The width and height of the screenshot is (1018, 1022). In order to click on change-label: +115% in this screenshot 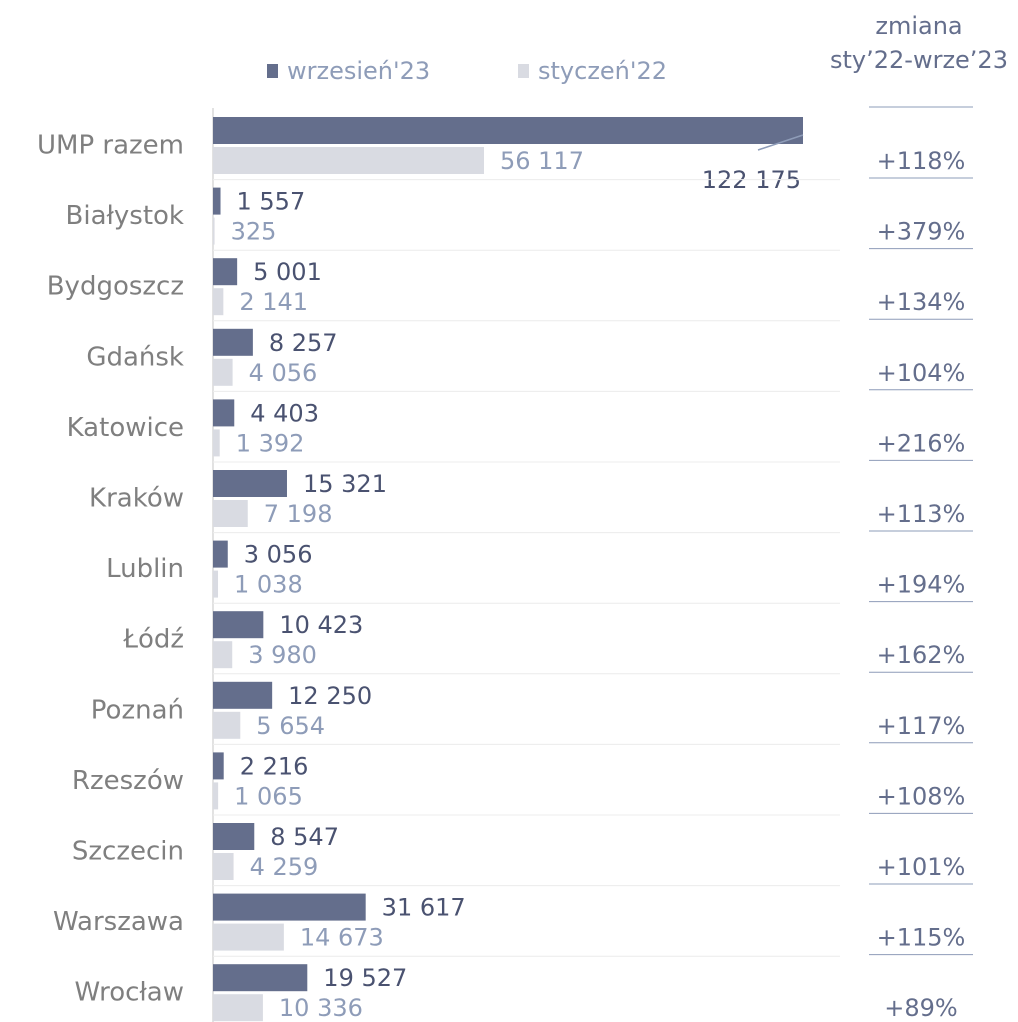, I will do `click(921, 938)`.